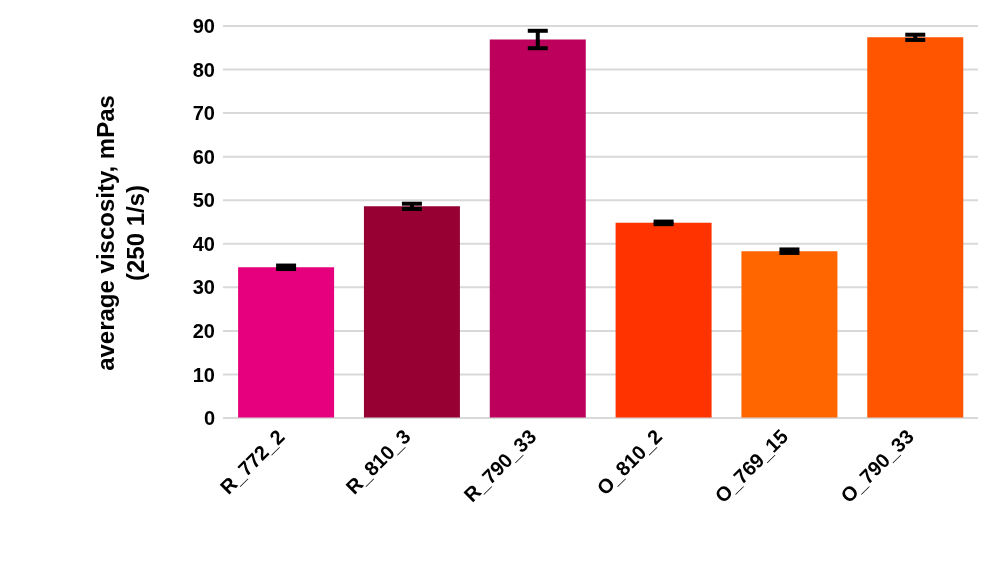 This screenshot has width=1007, height=565. What do you see at coordinates (203, 200) in the screenshot?
I see `y-tick-label: 50` at bounding box center [203, 200].